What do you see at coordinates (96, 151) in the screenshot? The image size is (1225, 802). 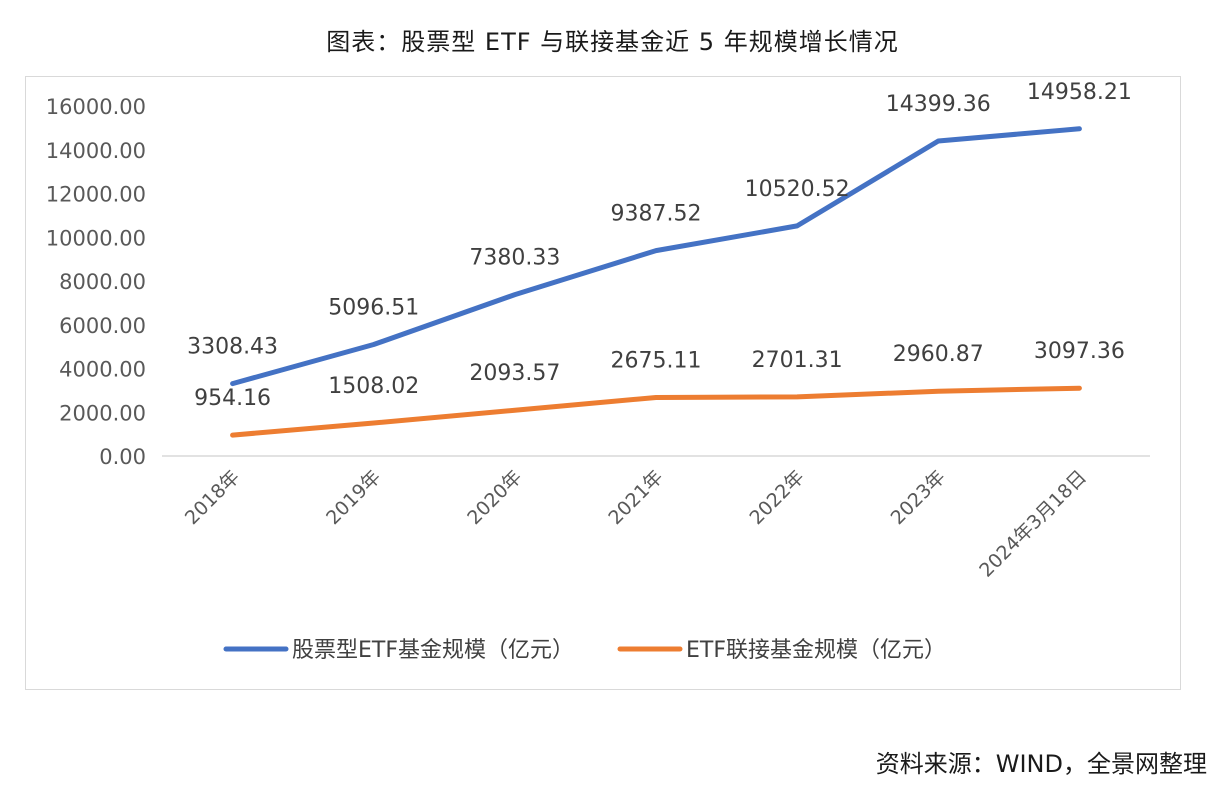 I see `y-tick-label: 14000.00` at bounding box center [96, 151].